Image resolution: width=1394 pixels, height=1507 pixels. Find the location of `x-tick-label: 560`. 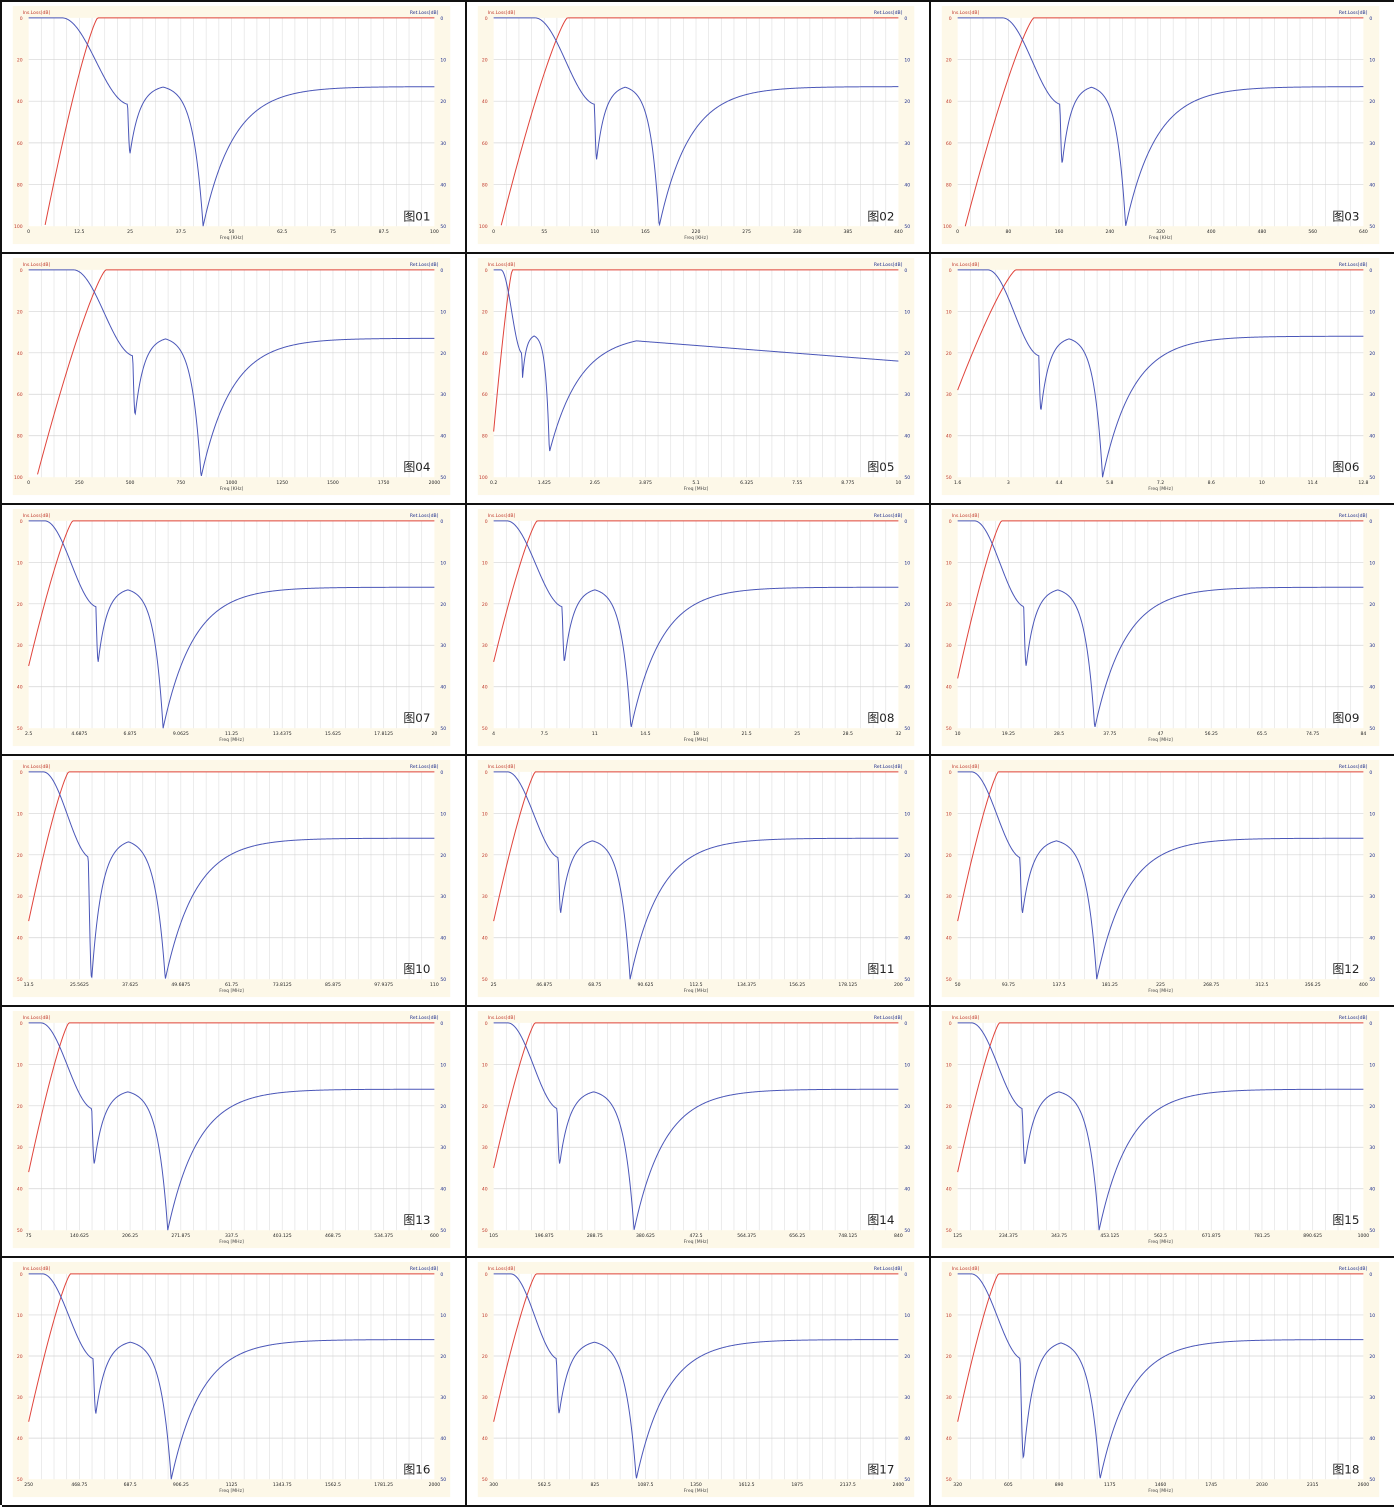

x-tick-label: 560 is located at coordinates (1312, 232).